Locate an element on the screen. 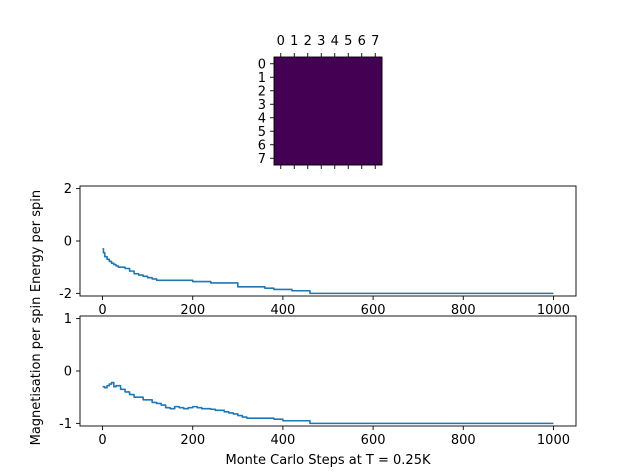 This screenshot has height=476, width=640. magnetisation-x-tick-label: 800 is located at coordinates (463, 440).